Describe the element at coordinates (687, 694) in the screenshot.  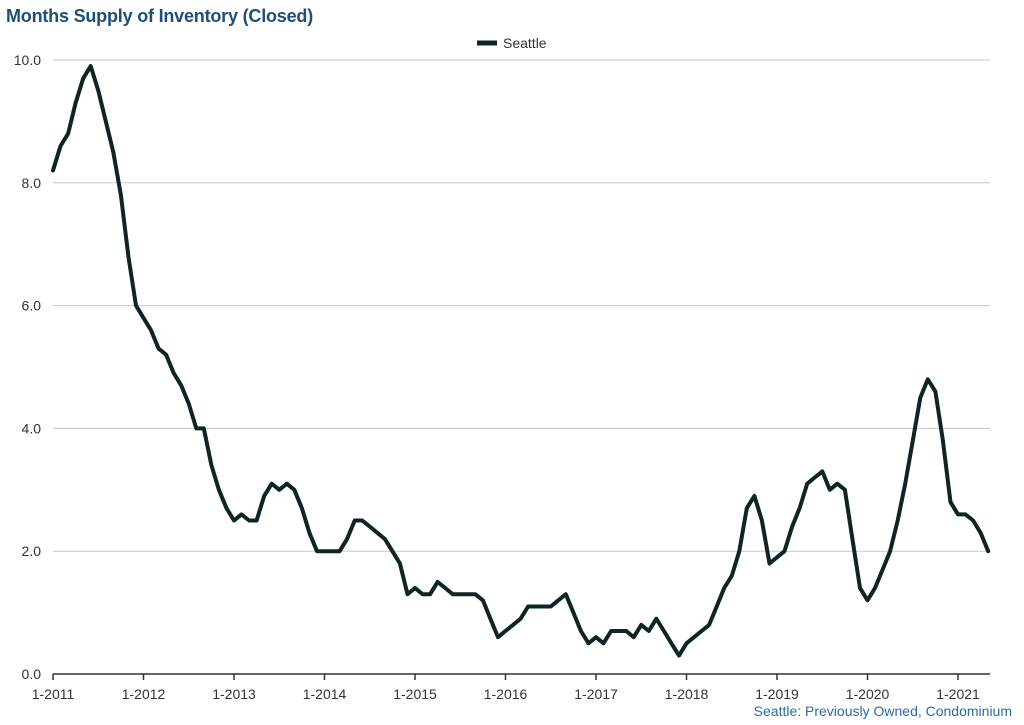
I see `x-tick-label: 1-2018` at that location.